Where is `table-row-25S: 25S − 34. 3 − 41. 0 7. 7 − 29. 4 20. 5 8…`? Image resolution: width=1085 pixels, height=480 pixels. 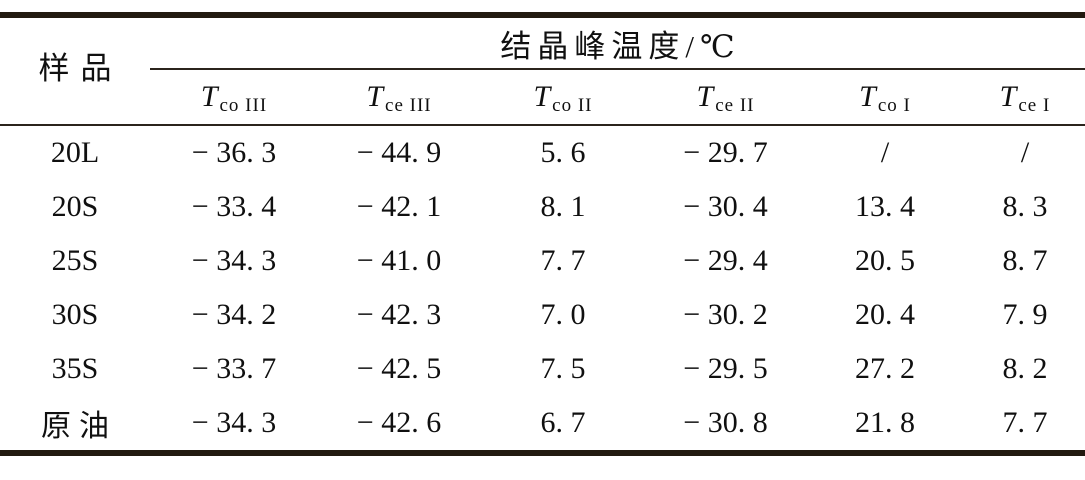 table-row-25S: 25S − 34. 3 − 41. 0 7. 7 − 29. 4 20. 5 8… is located at coordinates (542, 261).